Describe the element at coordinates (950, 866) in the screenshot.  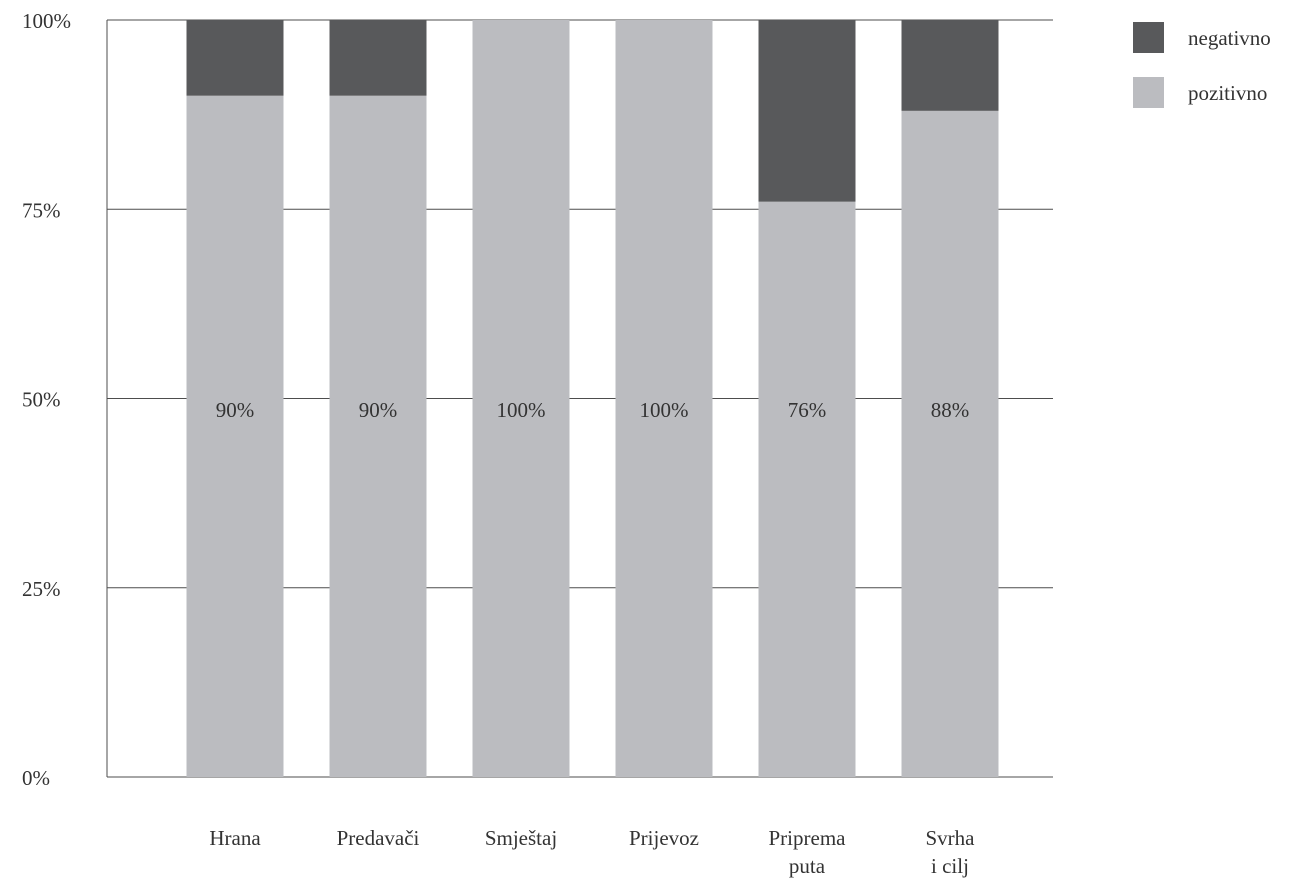
I see `x-category-label: i cilj` at that location.